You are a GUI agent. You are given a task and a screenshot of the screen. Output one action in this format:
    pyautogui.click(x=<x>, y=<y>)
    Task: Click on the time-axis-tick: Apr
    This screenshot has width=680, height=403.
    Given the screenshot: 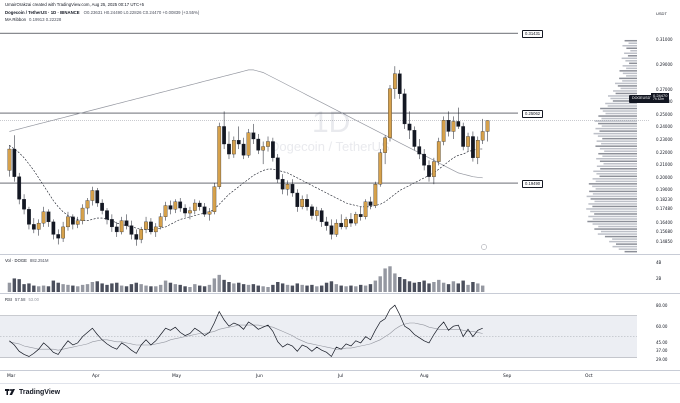 What is the action you would take?
    pyautogui.click(x=96, y=376)
    